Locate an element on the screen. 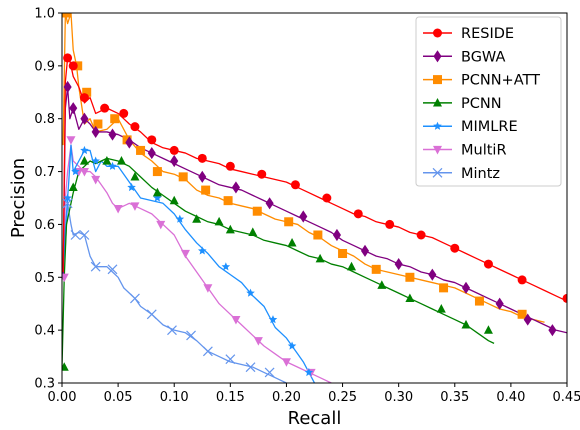  x-tick-label: 0.25 is located at coordinates (342, 397).